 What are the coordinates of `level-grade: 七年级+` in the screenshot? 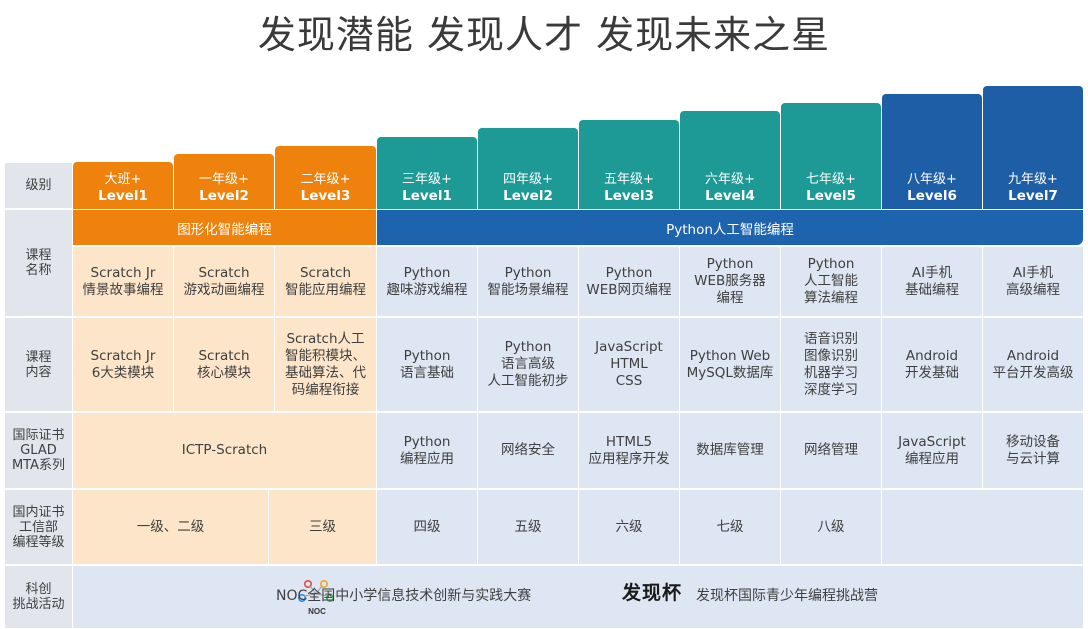 It's located at (831, 179).